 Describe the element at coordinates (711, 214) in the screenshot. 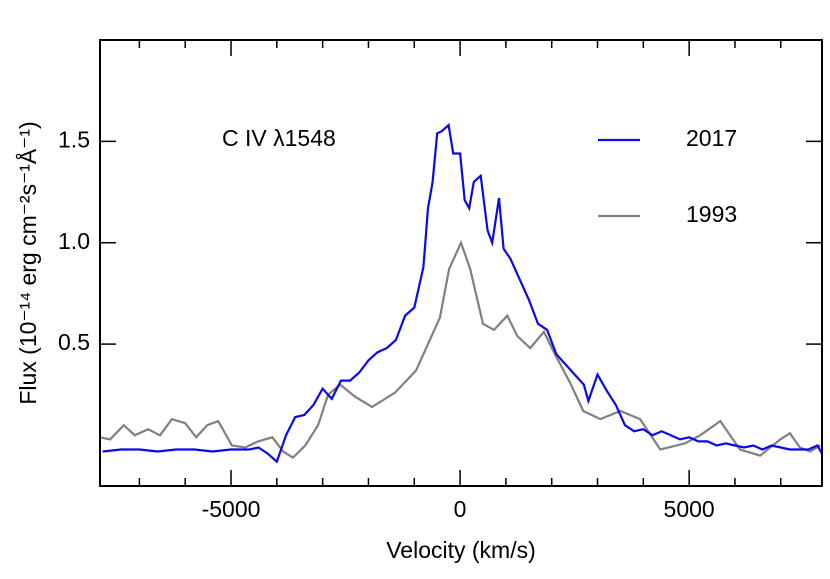

I see `legend-label: 1993` at that location.